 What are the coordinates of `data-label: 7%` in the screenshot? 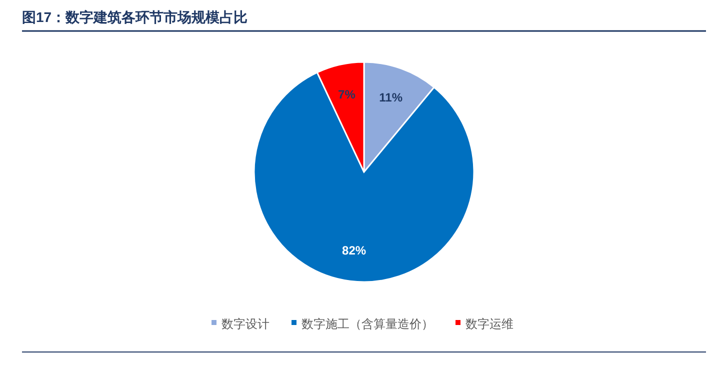 It's located at (347, 95).